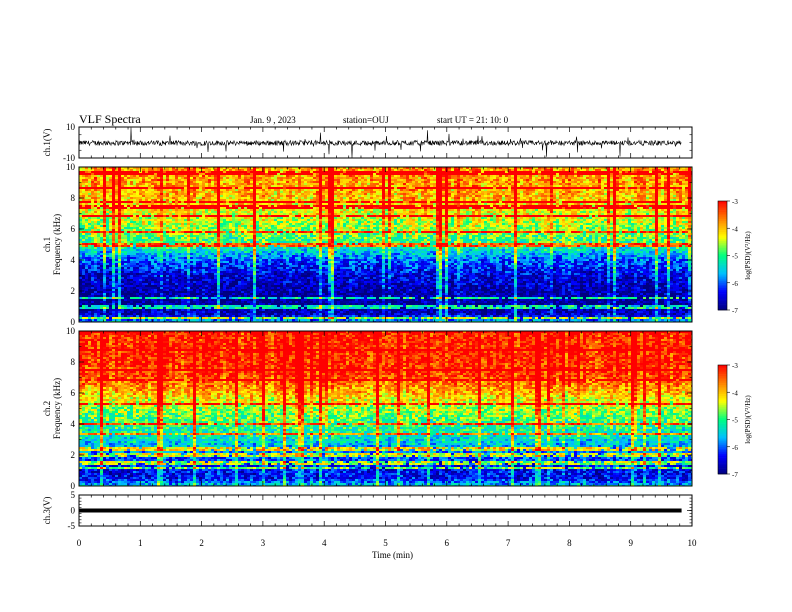 The height and width of the screenshot is (612, 792). Describe the element at coordinates (693, 543) in the screenshot. I see `x-tick-label: 10` at that location.